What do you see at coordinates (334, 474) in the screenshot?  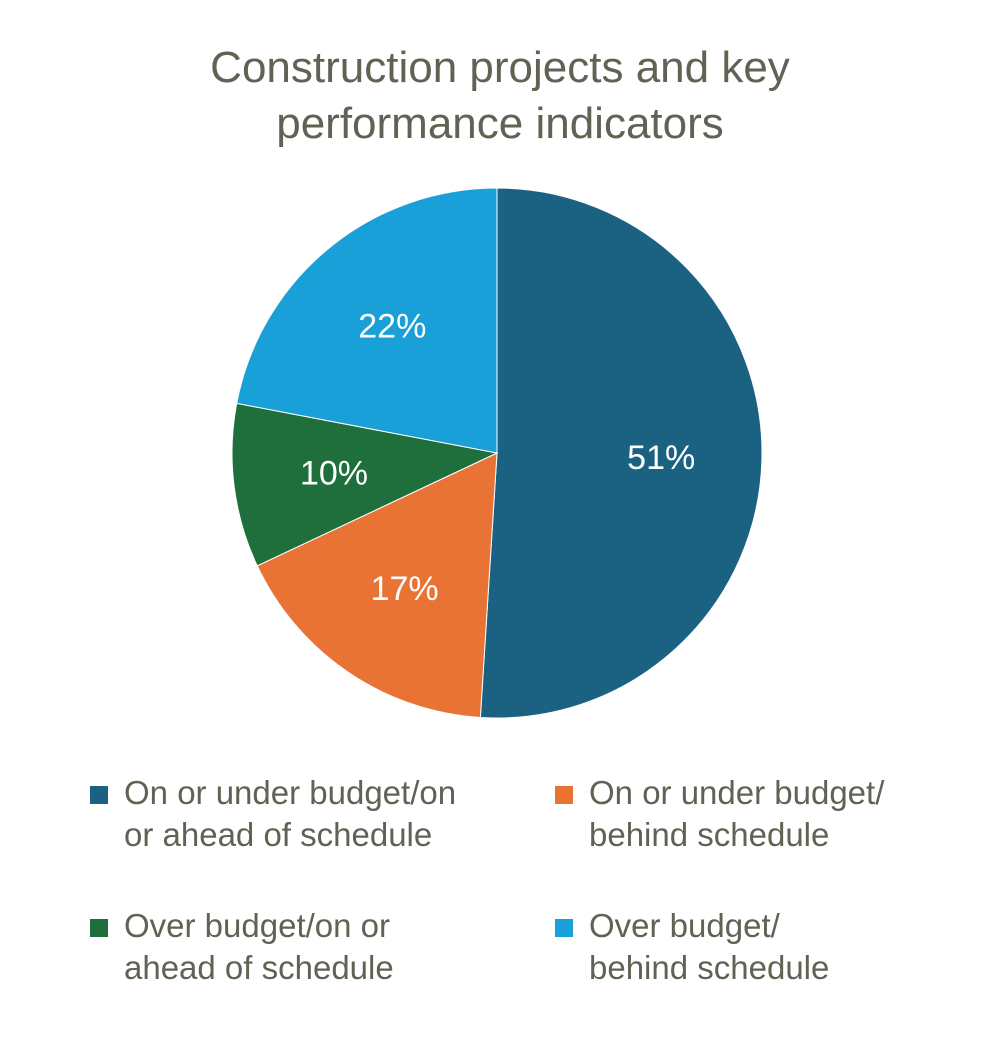 I see `slice-over-budget-on-schedule-label: 10%` at bounding box center [334, 474].